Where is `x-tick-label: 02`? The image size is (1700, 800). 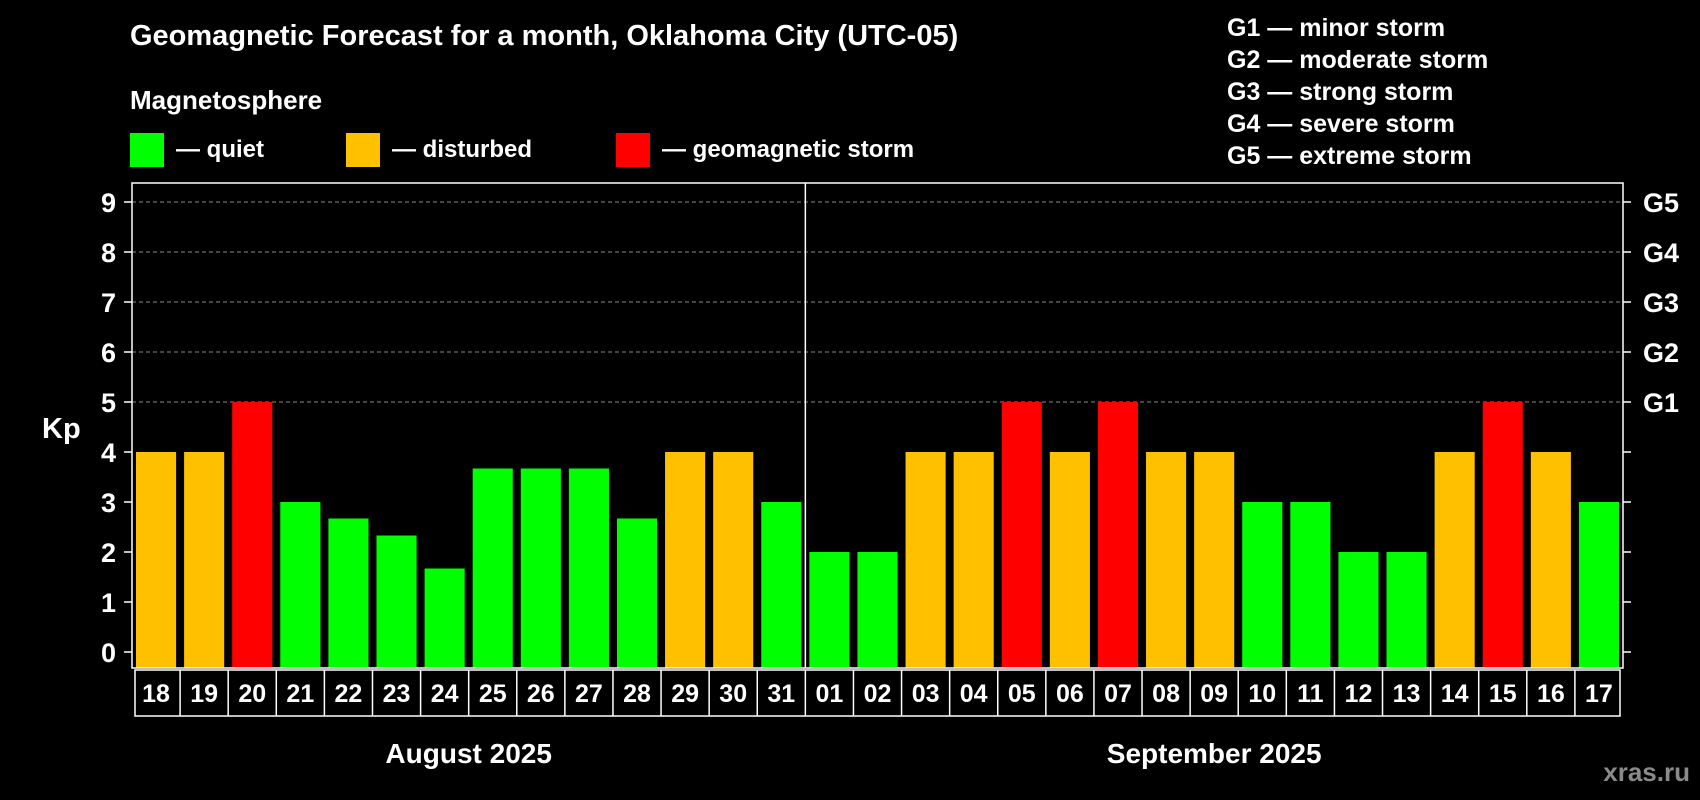 x-tick-label: 02 is located at coordinates (878, 694).